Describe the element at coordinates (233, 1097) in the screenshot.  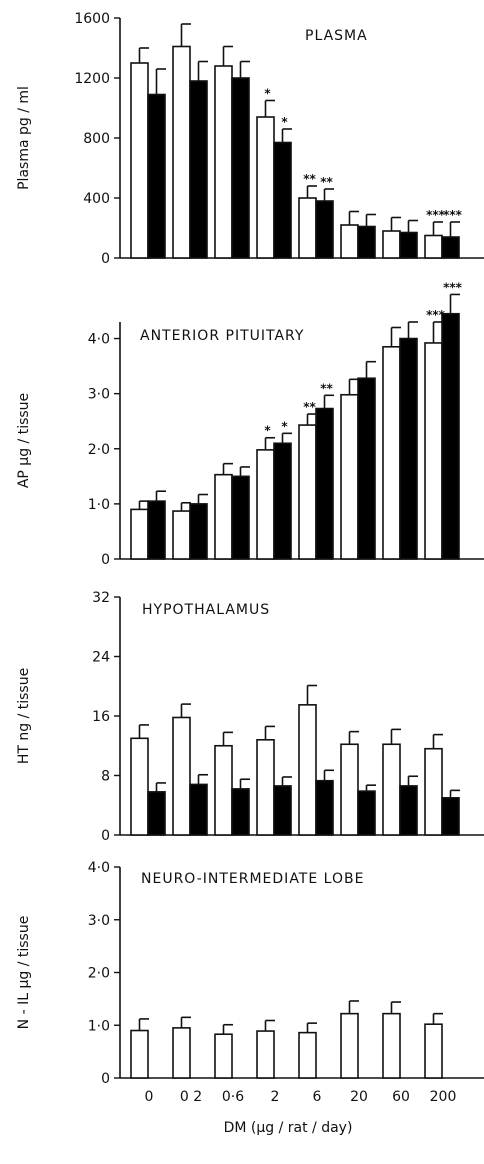
I see `x-tick-label: 0·6` at that location.